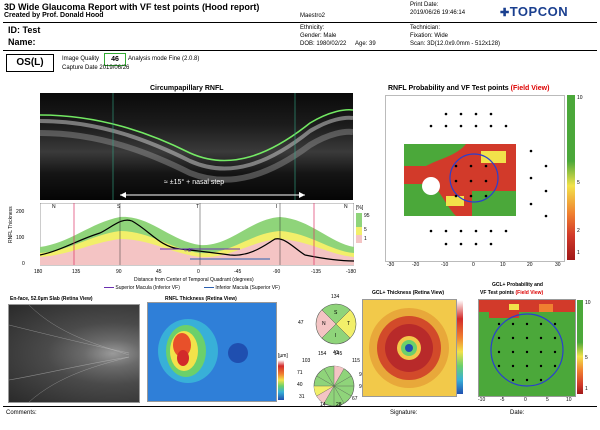 The height and width of the screenshot is (430, 600). I want to click on rnfl-prob-colorbar, so click(571, 177).